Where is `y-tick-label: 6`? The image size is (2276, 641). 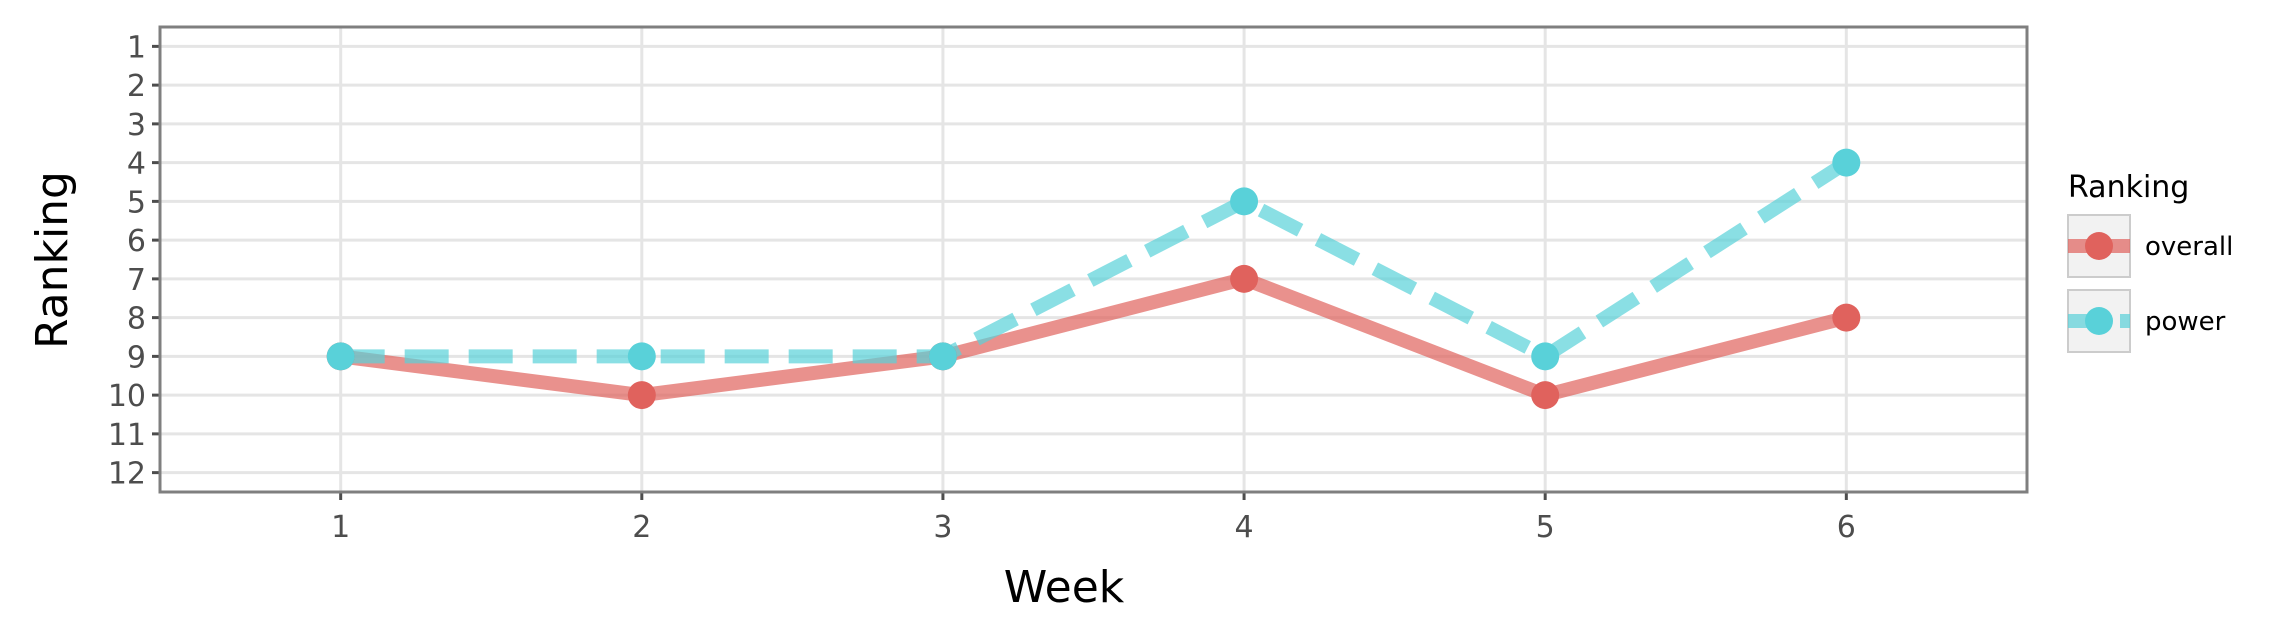
y-tick-label: 6 is located at coordinates (136, 241).